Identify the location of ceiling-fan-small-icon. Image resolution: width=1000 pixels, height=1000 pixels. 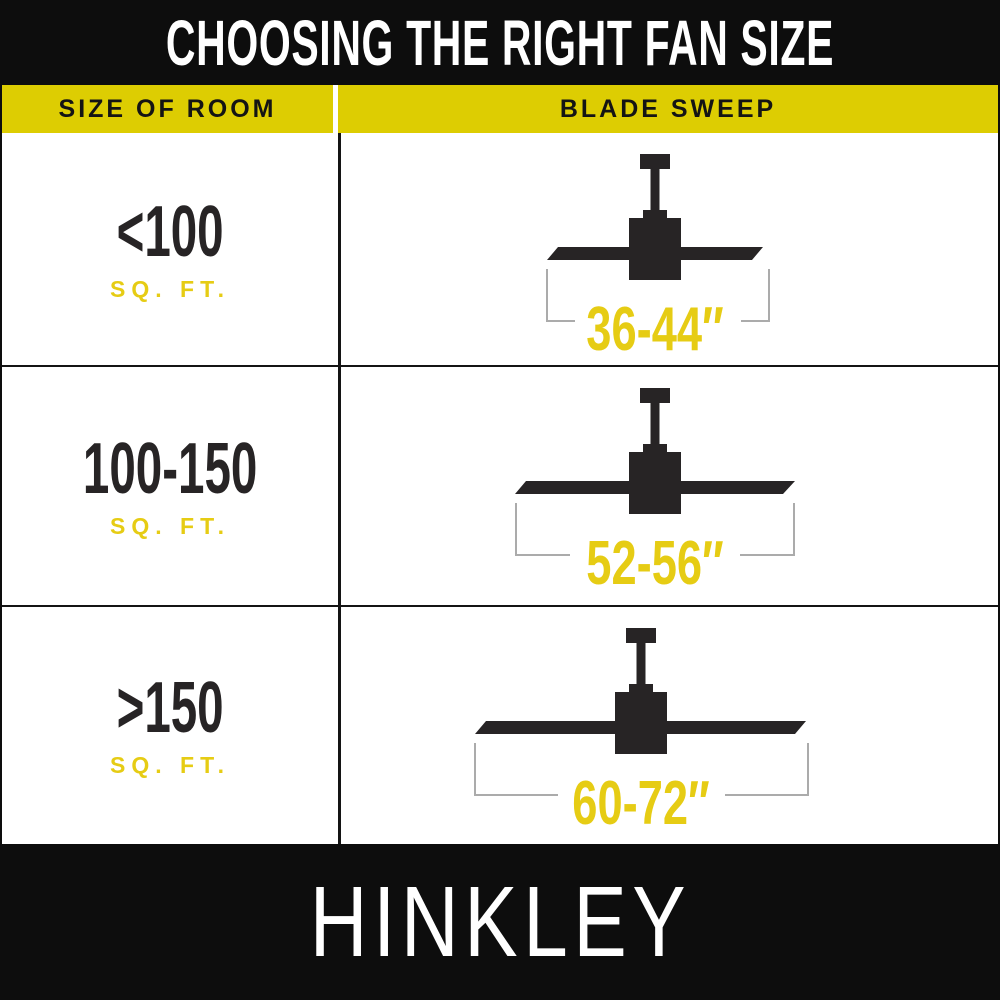
(658, 238).